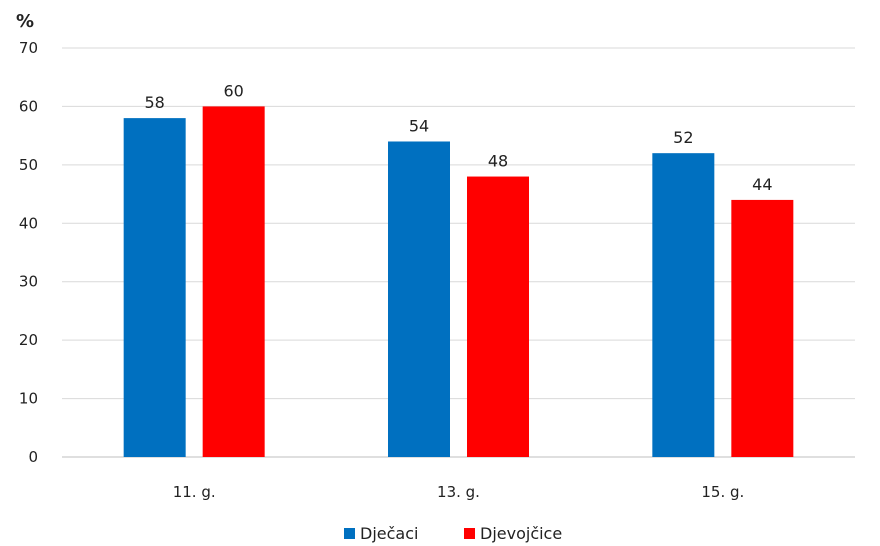  I want to click on y-tick-label: 0, so click(33, 457).